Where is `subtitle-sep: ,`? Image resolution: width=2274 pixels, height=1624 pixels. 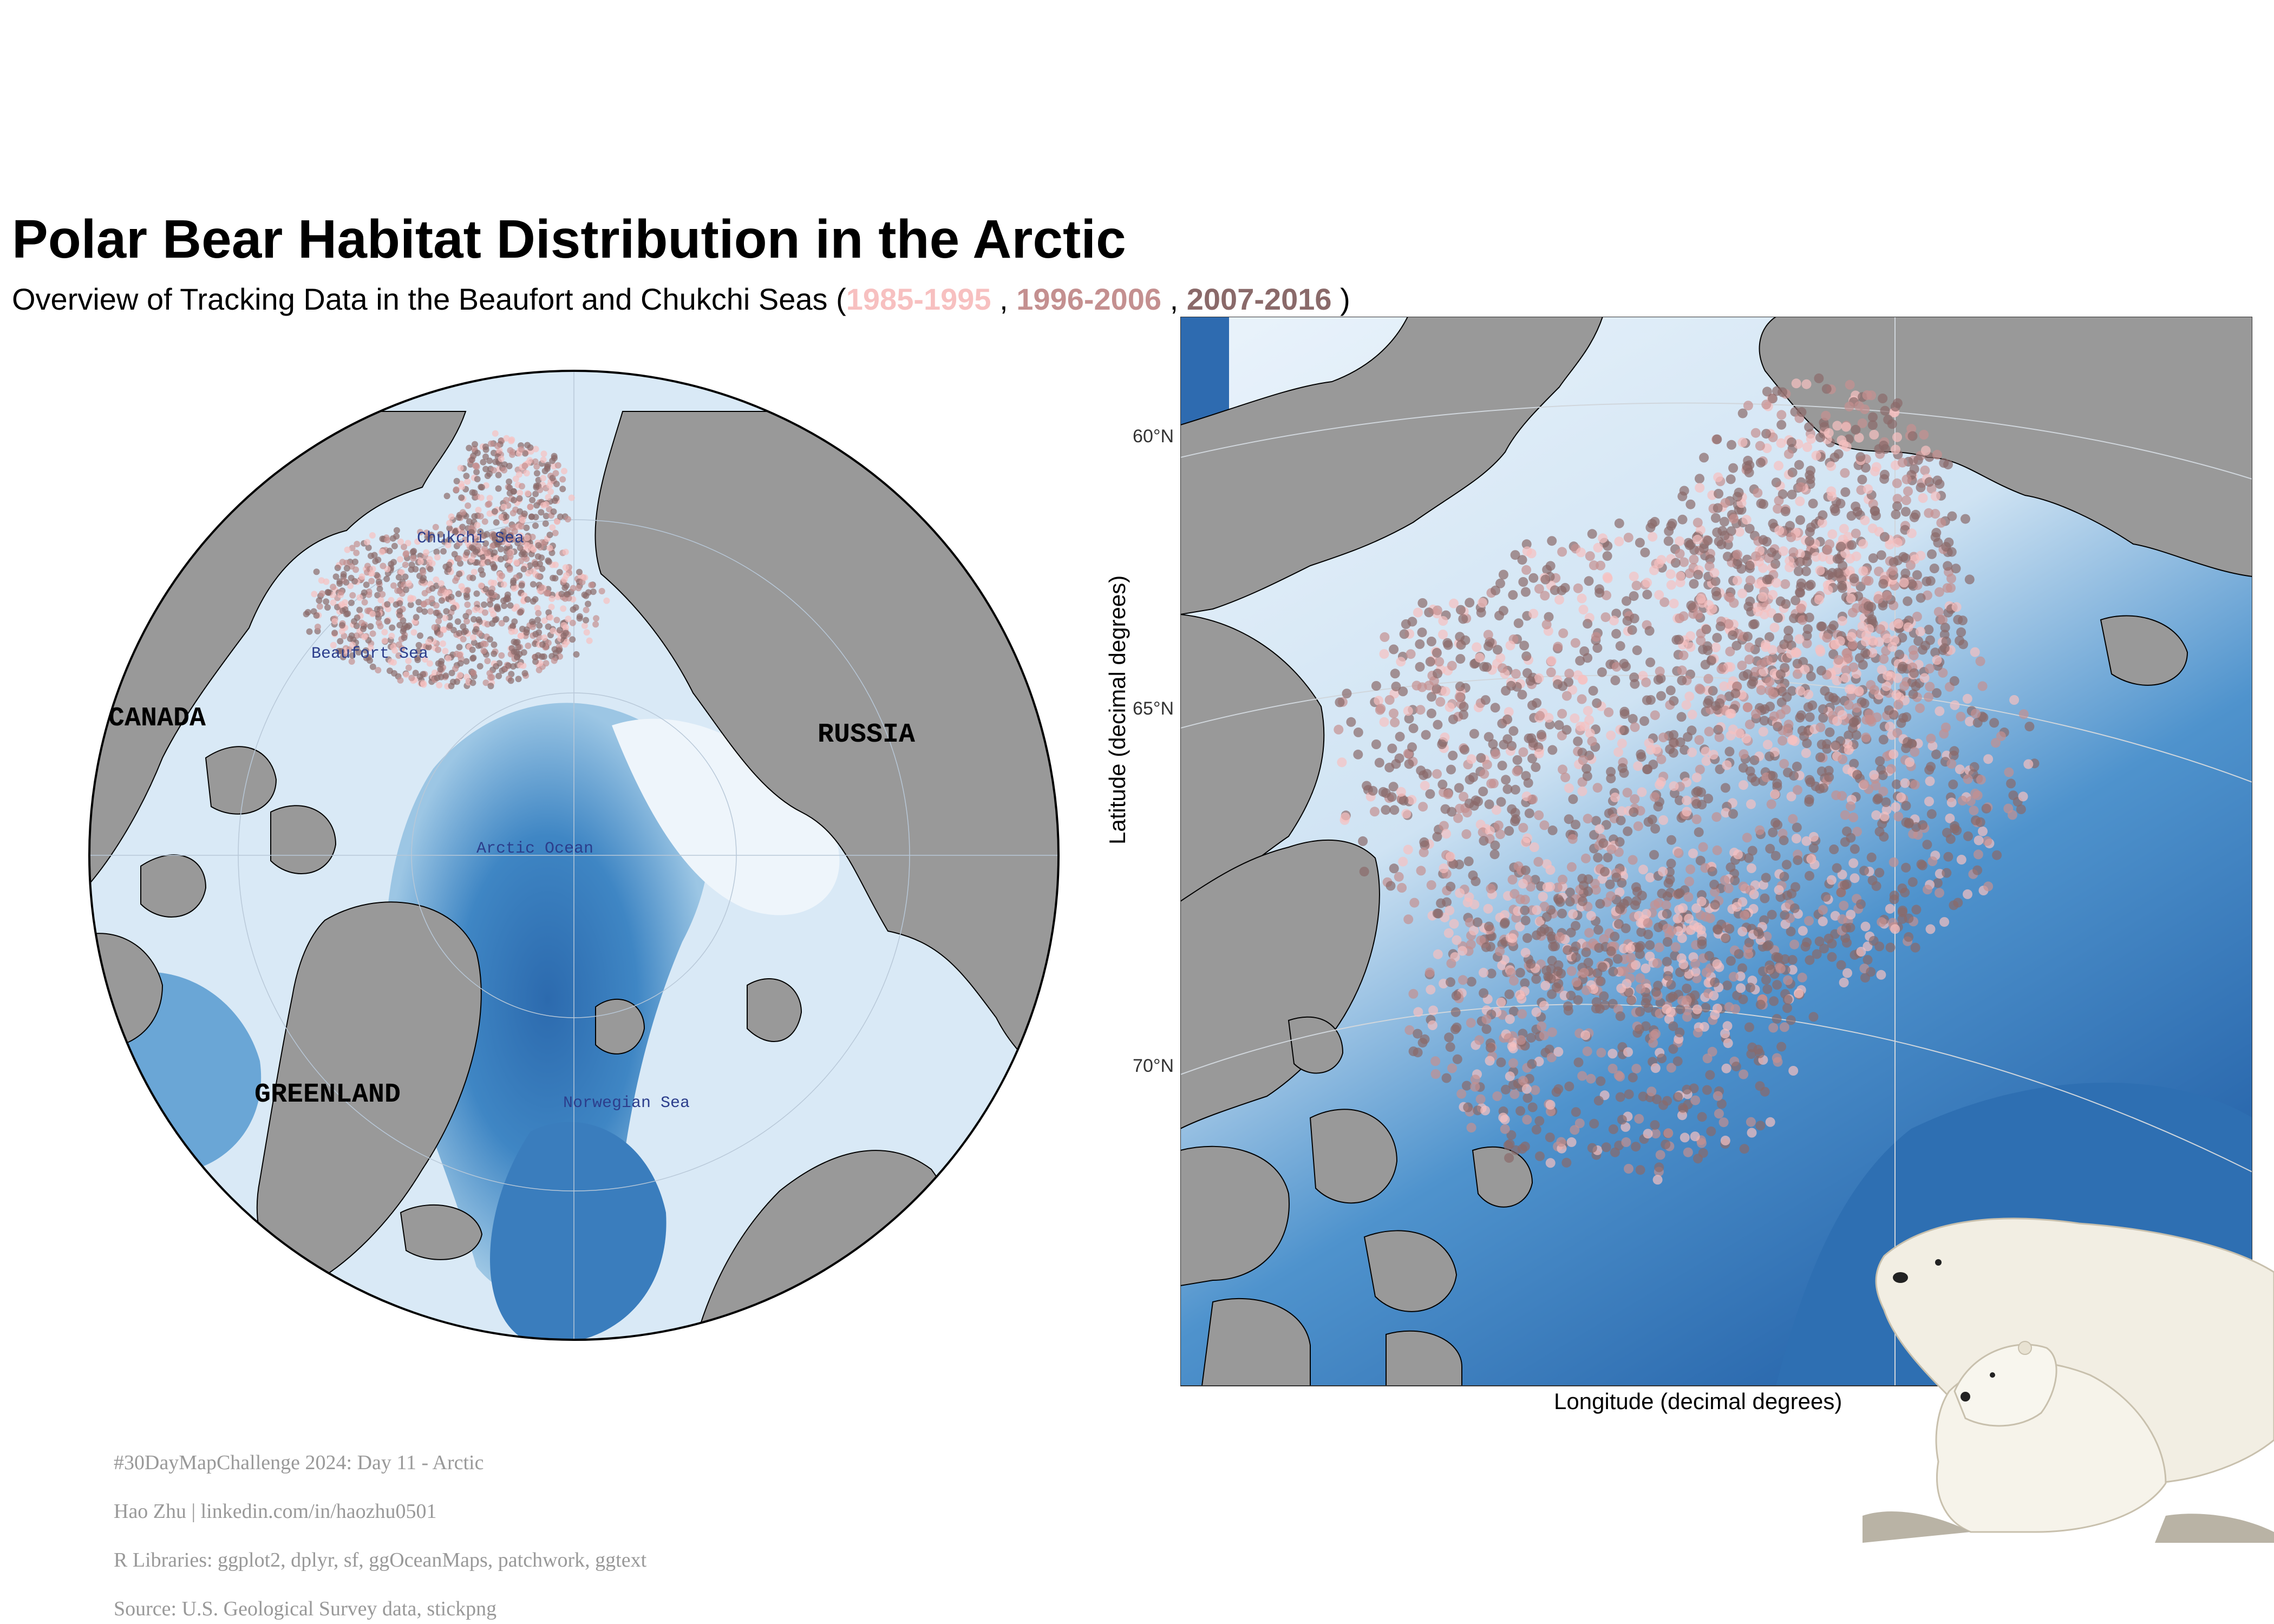
subtitle-sep: , is located at coordinates (1174, 299).